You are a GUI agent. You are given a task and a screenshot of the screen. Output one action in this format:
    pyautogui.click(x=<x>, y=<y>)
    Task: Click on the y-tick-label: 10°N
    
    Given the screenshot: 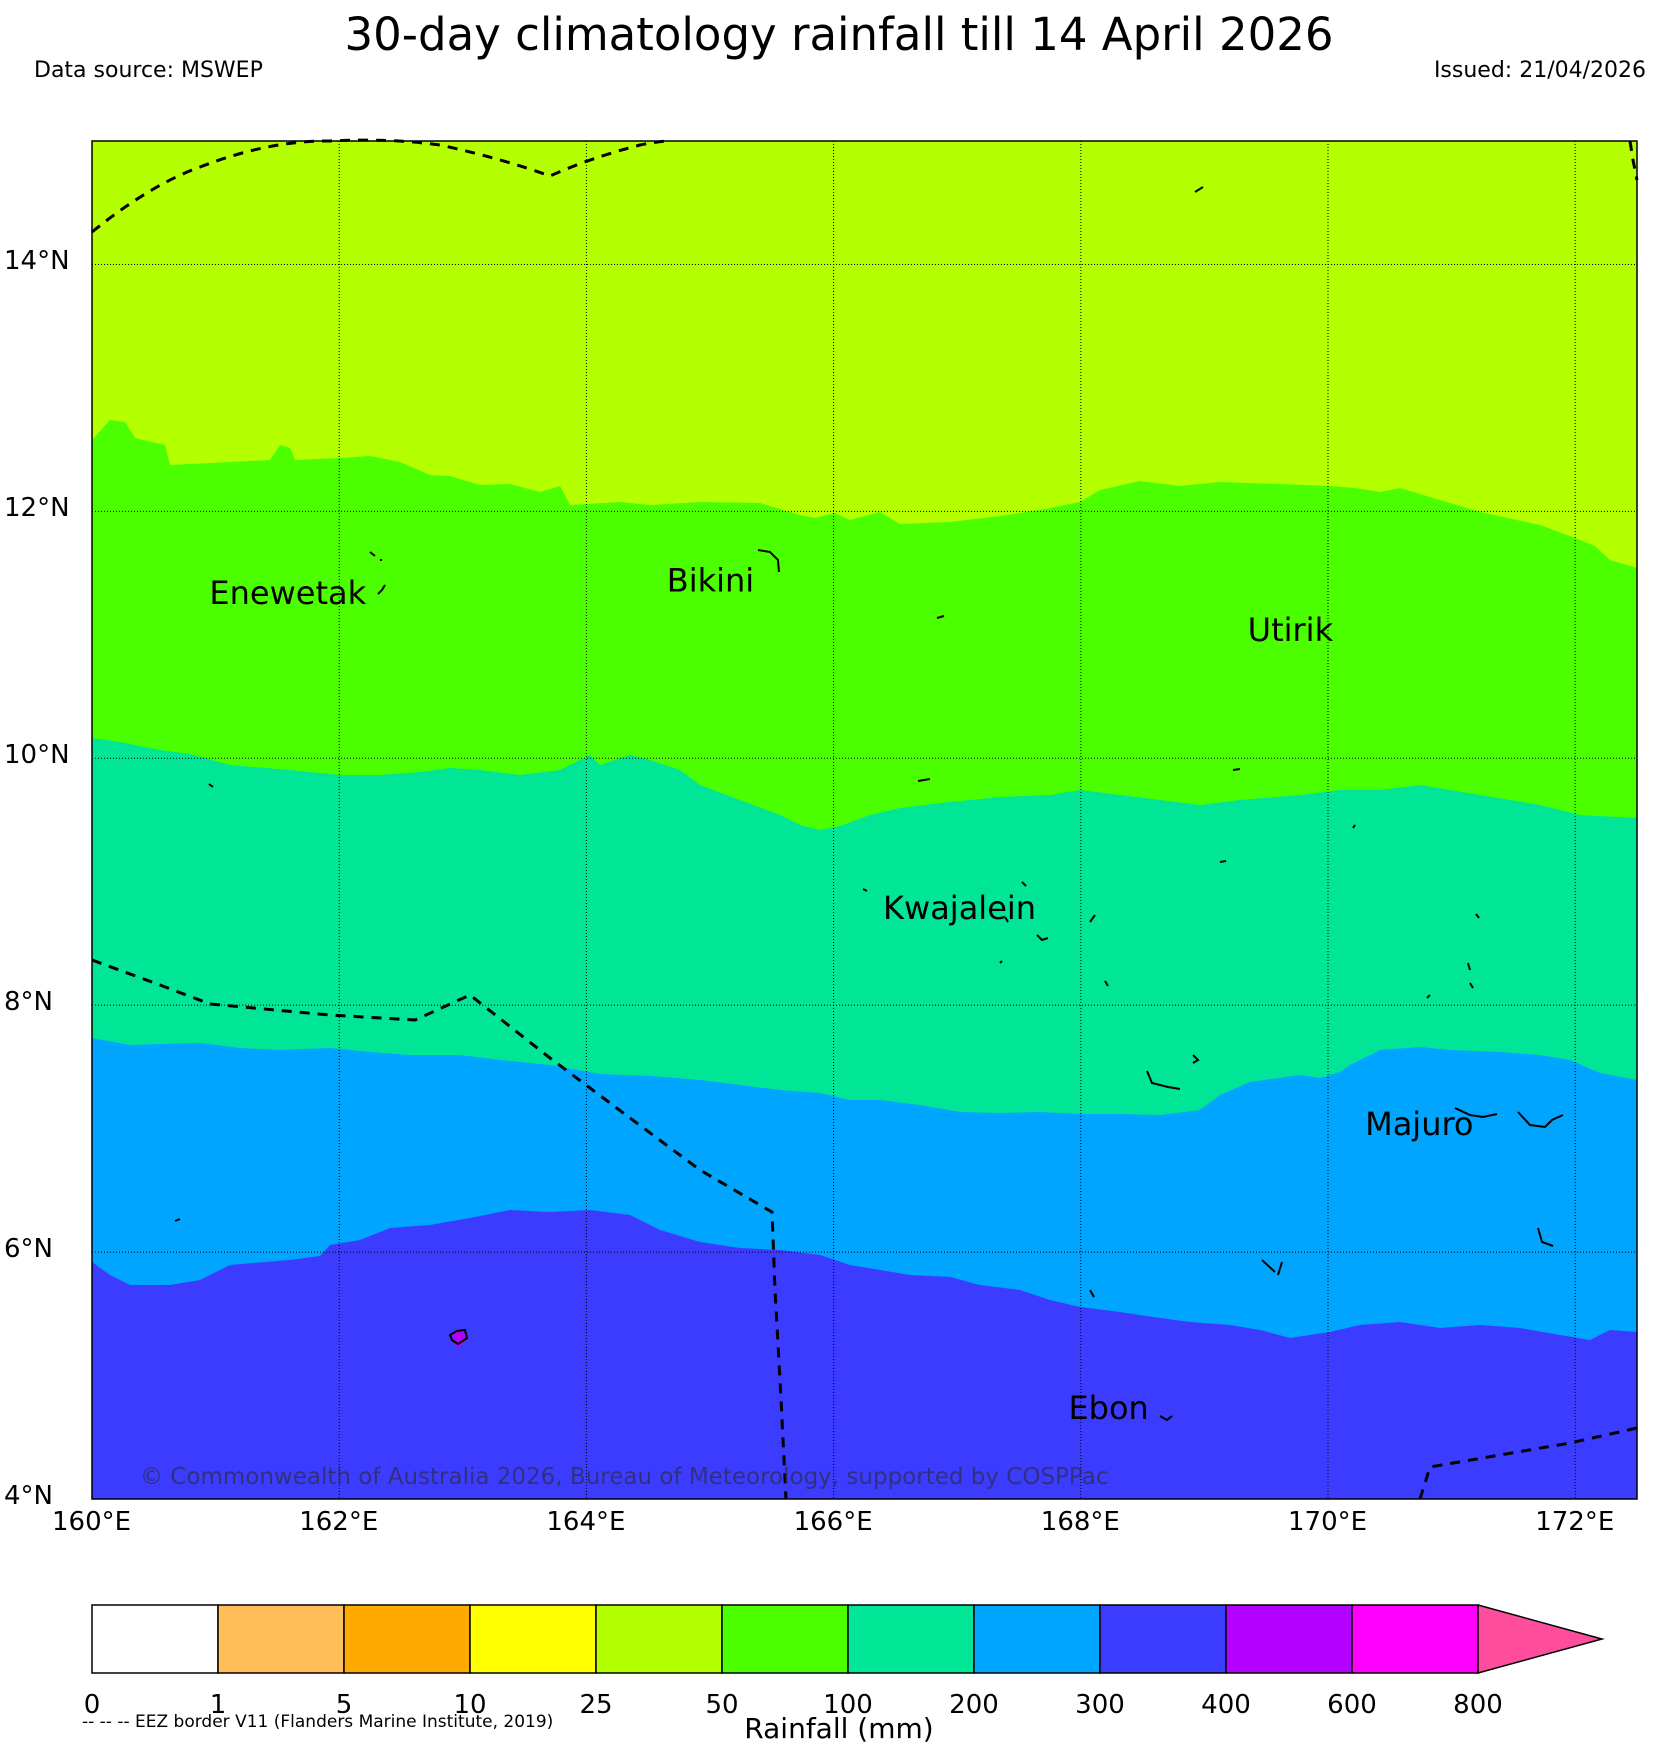 What is the action you would take?
    pyautogui.click(x=37, y=755)
    